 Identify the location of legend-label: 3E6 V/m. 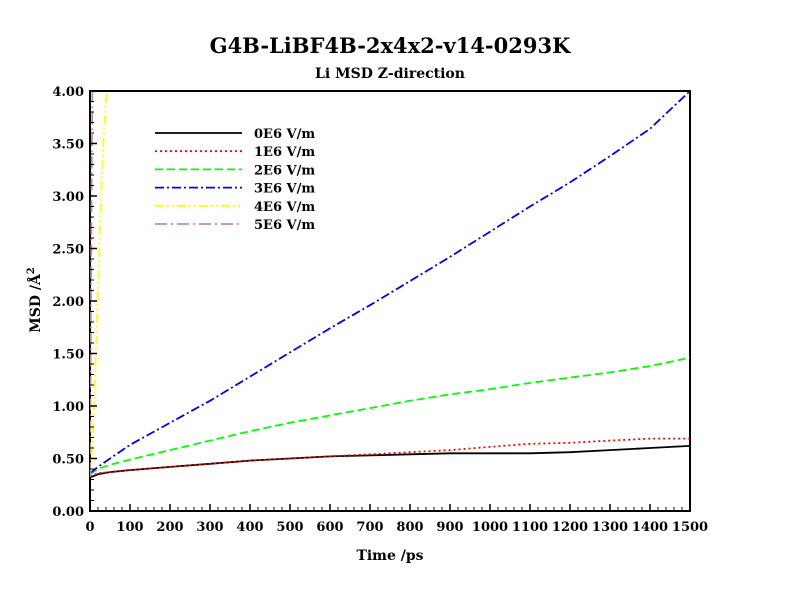
(284, 189).